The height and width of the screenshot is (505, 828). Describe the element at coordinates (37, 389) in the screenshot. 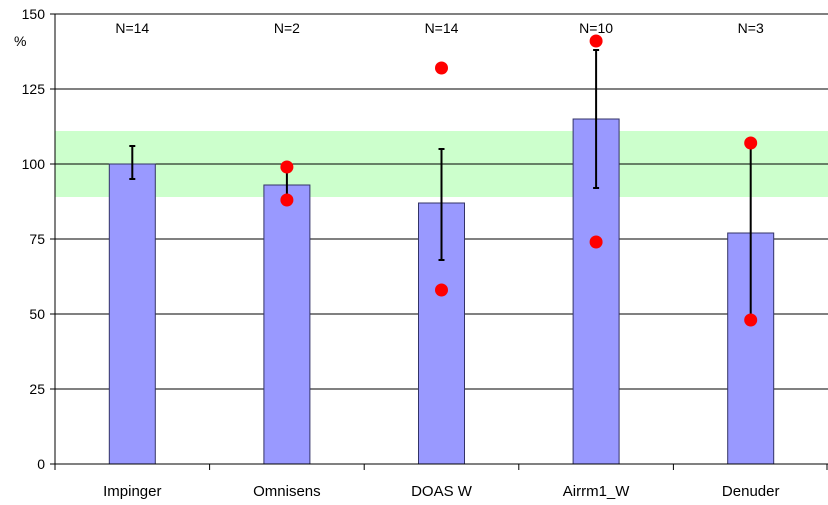

I see `y-tick-label: 25` at that location.